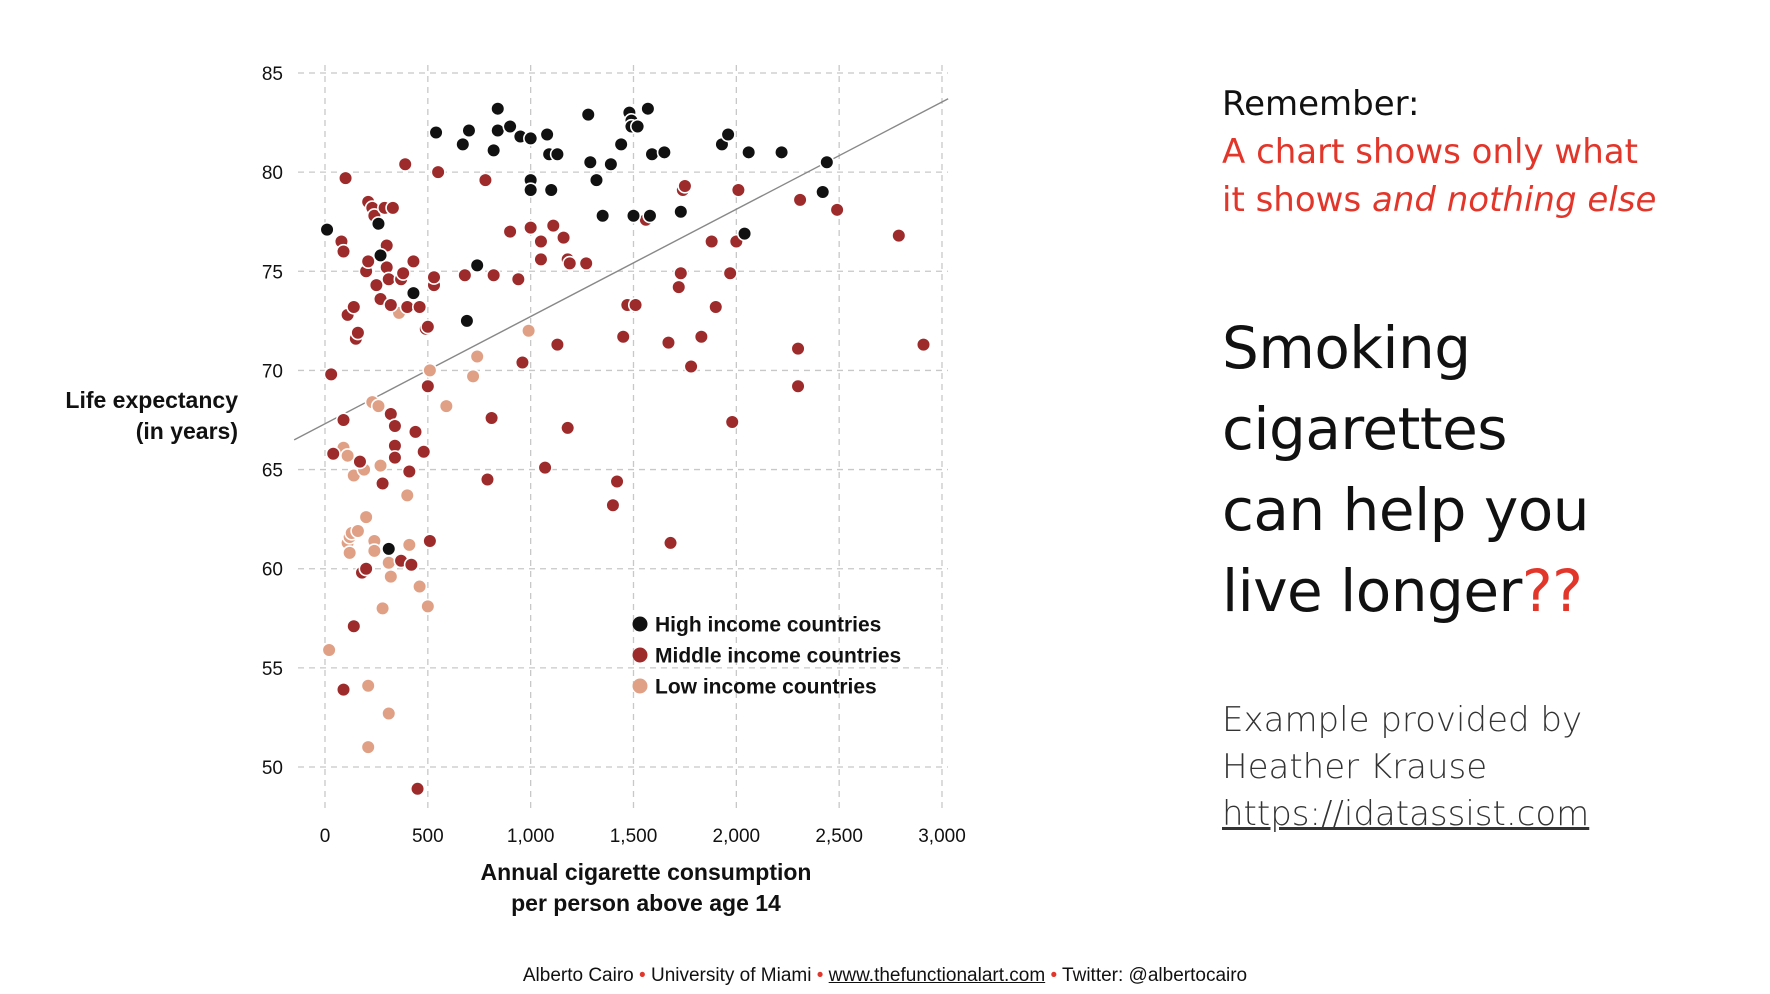  Describe the element at coordinates (768, 625) in the screenshot. I see `legend-label: High income countries` at that location.